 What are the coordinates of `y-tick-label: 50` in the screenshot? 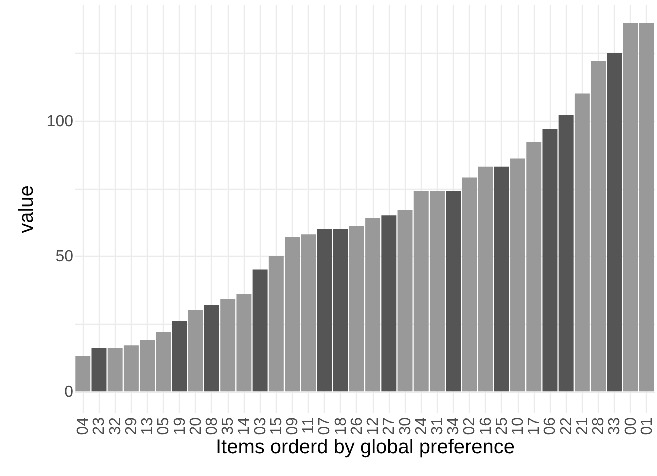 It's located at (65, 257).